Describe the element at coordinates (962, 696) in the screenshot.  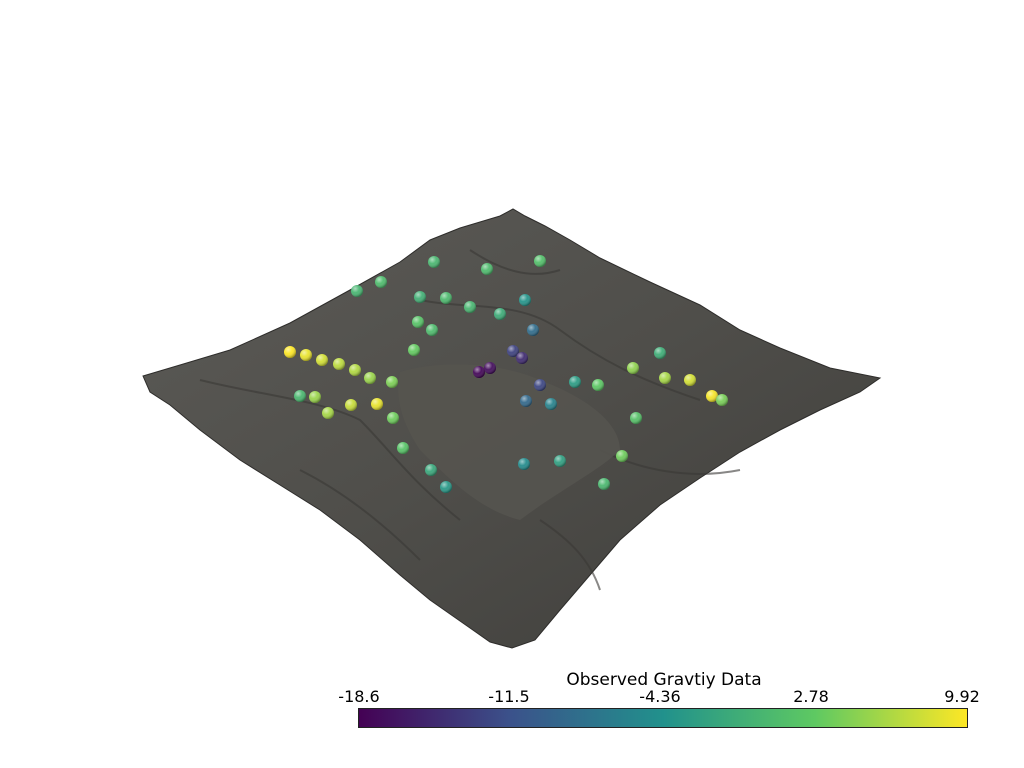
I see `colorbar-tick: 9.92` at that location.